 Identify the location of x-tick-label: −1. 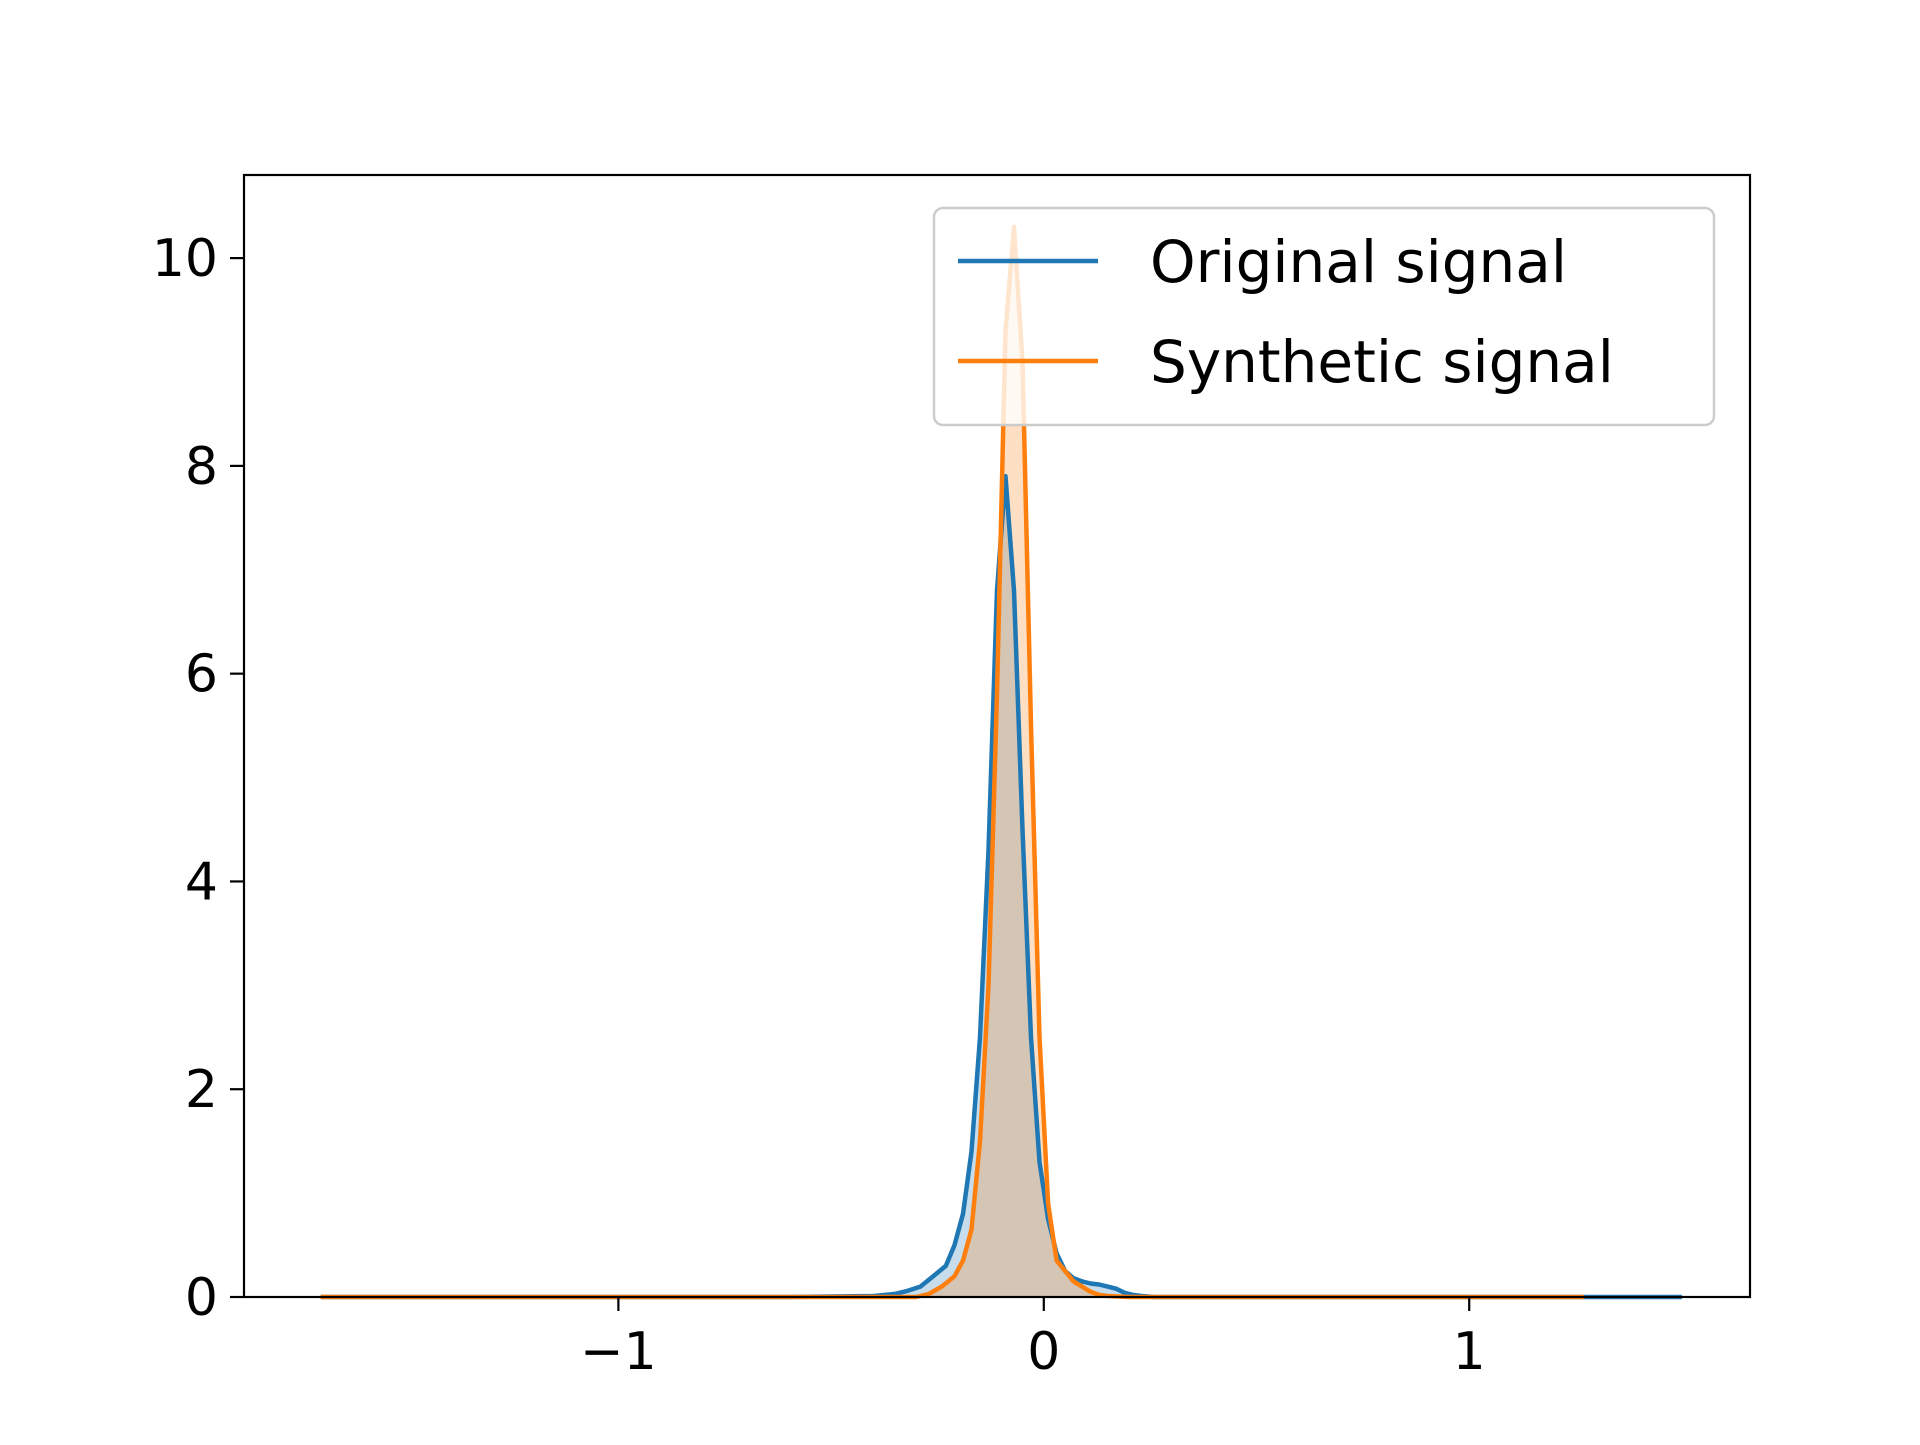
(618, 1352).